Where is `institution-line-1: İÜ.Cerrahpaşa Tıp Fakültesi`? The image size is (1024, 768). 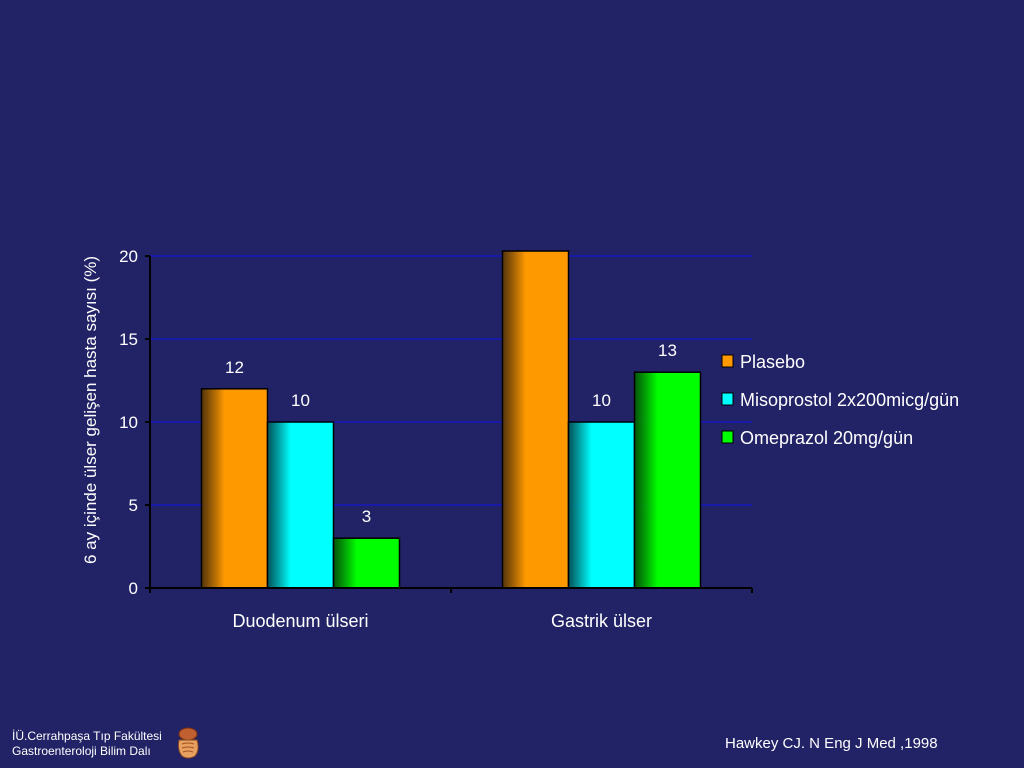
institution-line-1: İÜ.Cerrahpaşa Tıp Fakültesi is located at coordinates (87, 736).